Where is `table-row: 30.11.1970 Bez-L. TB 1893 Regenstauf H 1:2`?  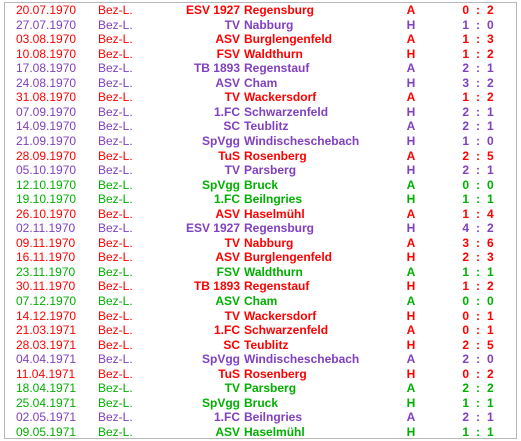
table-row: 30.11.1970 Bez-L. TB 1893 Regenstauf H 1:2 is located at coordinates (260, 287).